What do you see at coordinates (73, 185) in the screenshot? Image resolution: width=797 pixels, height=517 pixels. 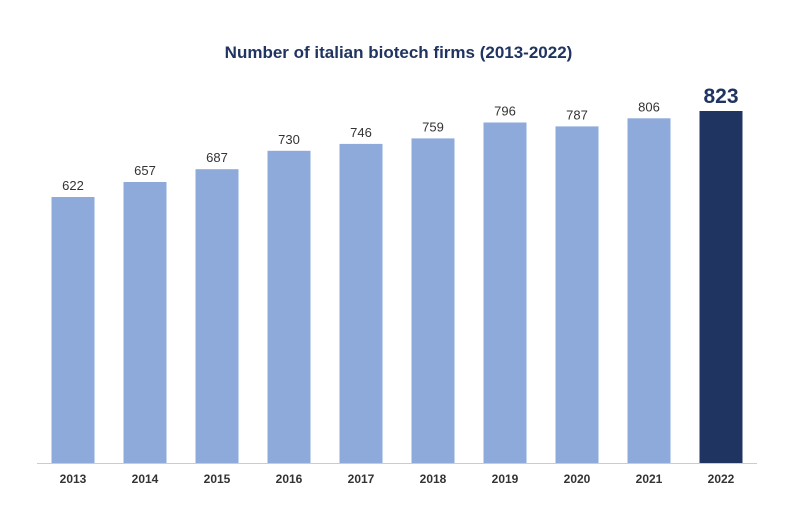 I see `data-label-2013: 622` at bounding box center [73, 185].